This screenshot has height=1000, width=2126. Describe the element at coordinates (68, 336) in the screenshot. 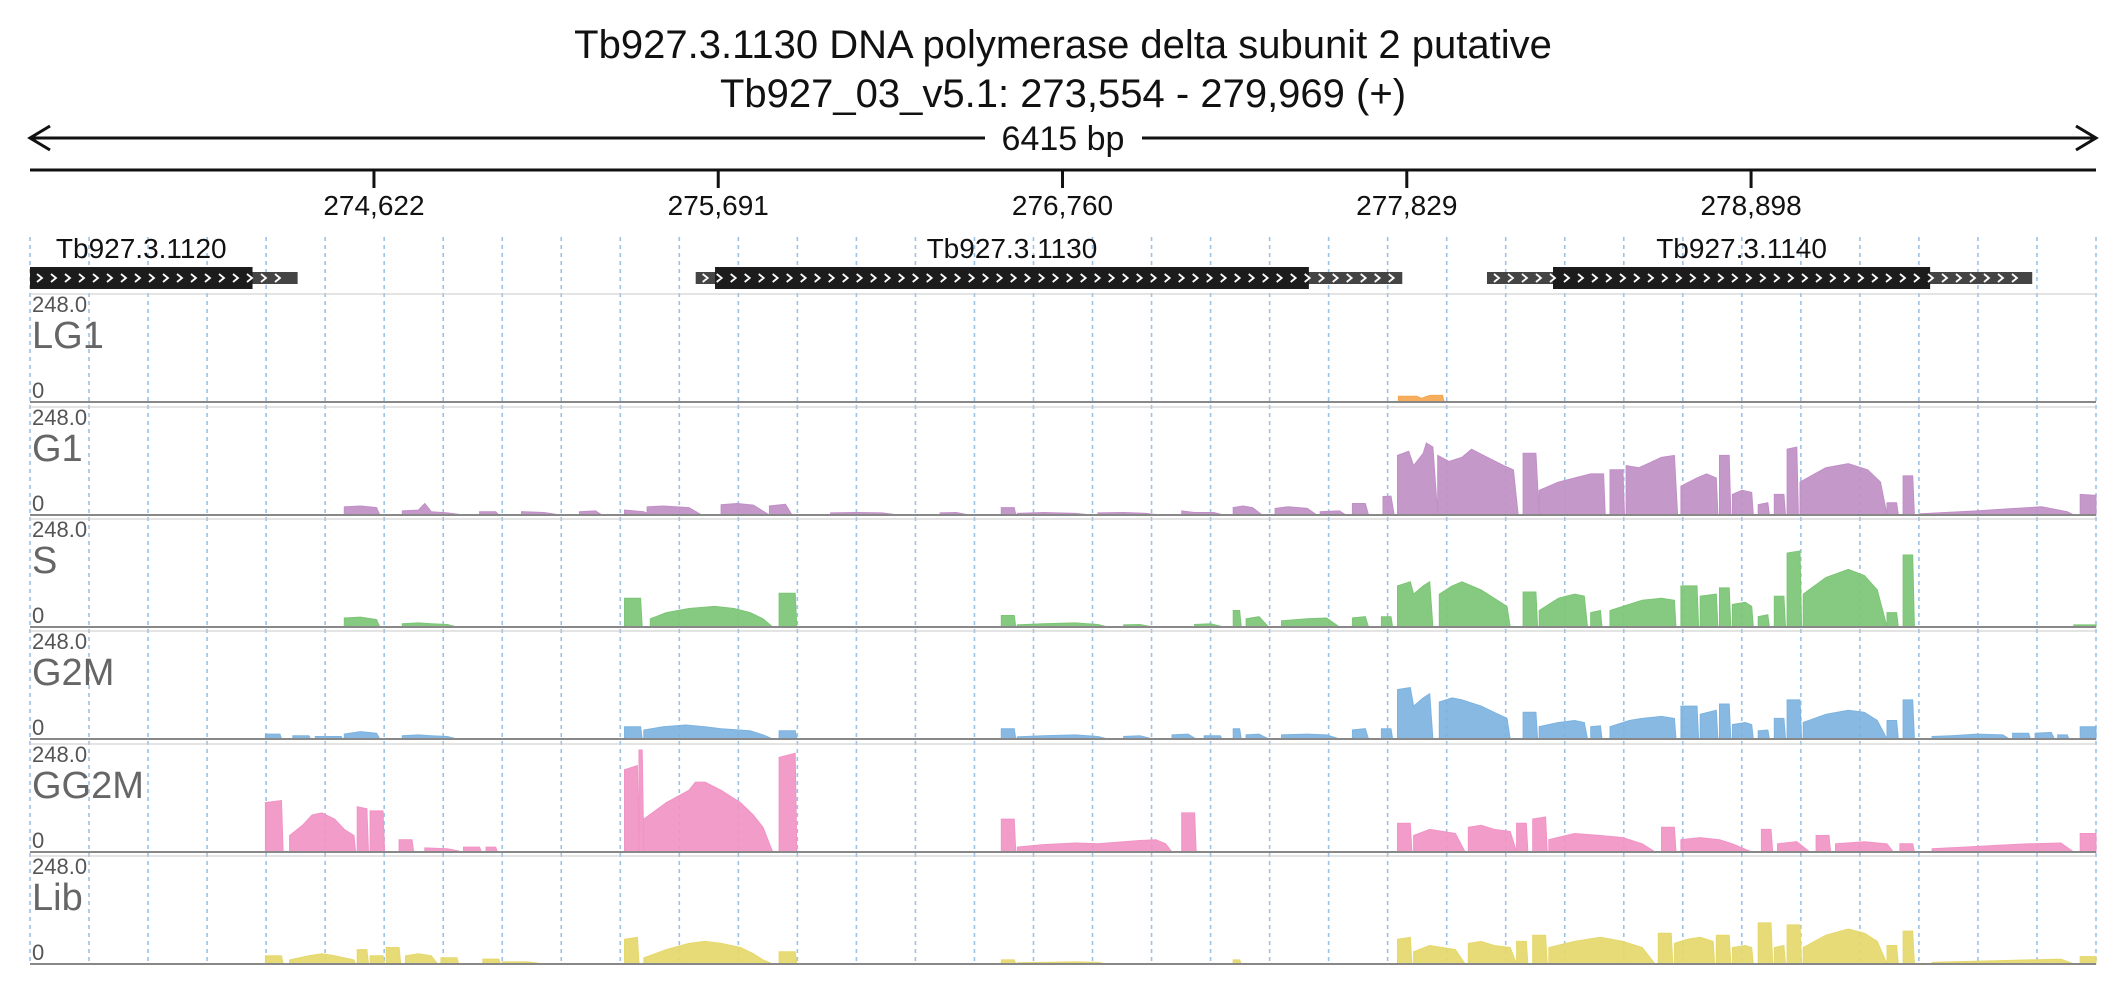

I see `track-name: LG1` at that location.